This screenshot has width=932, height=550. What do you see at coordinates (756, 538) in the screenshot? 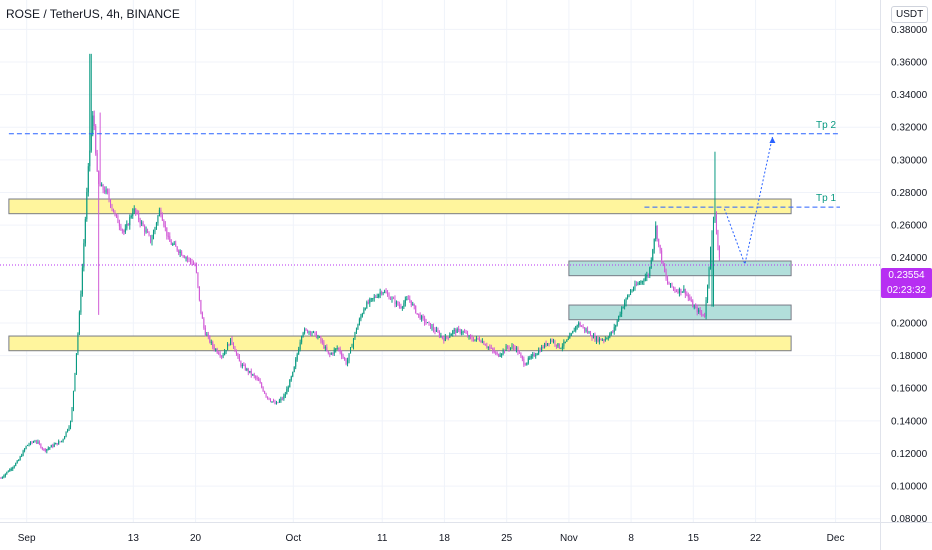
I see `time-tick-label: 22` at bounding box center [756, 538].